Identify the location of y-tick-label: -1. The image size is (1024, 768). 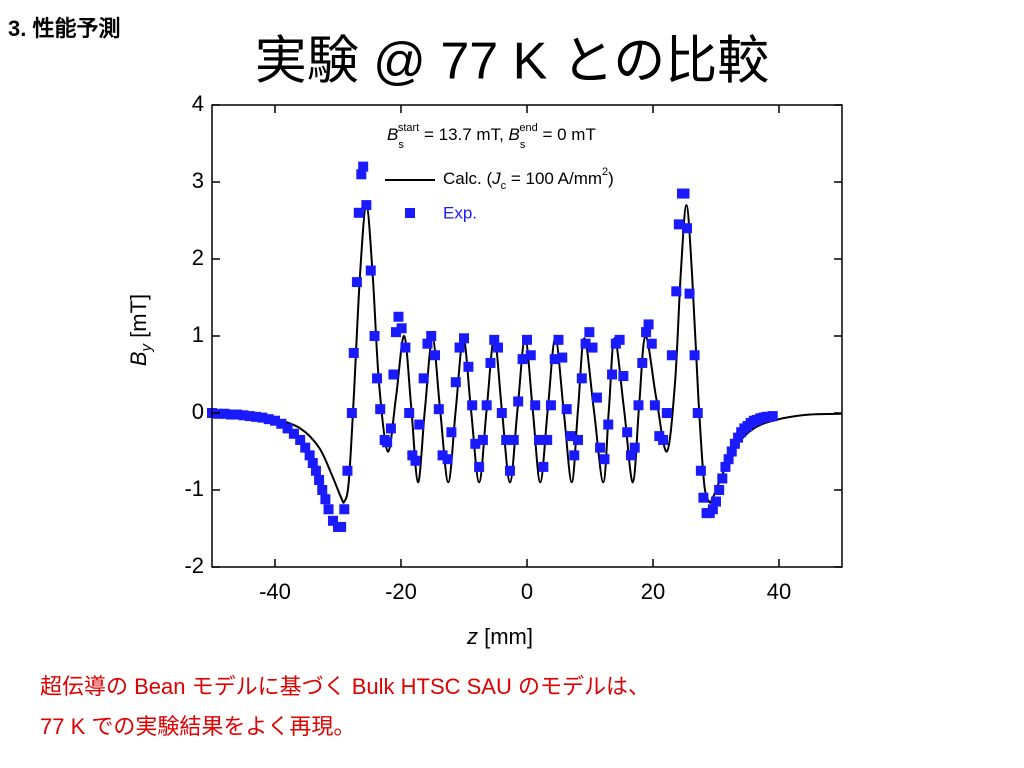
(194, 488).